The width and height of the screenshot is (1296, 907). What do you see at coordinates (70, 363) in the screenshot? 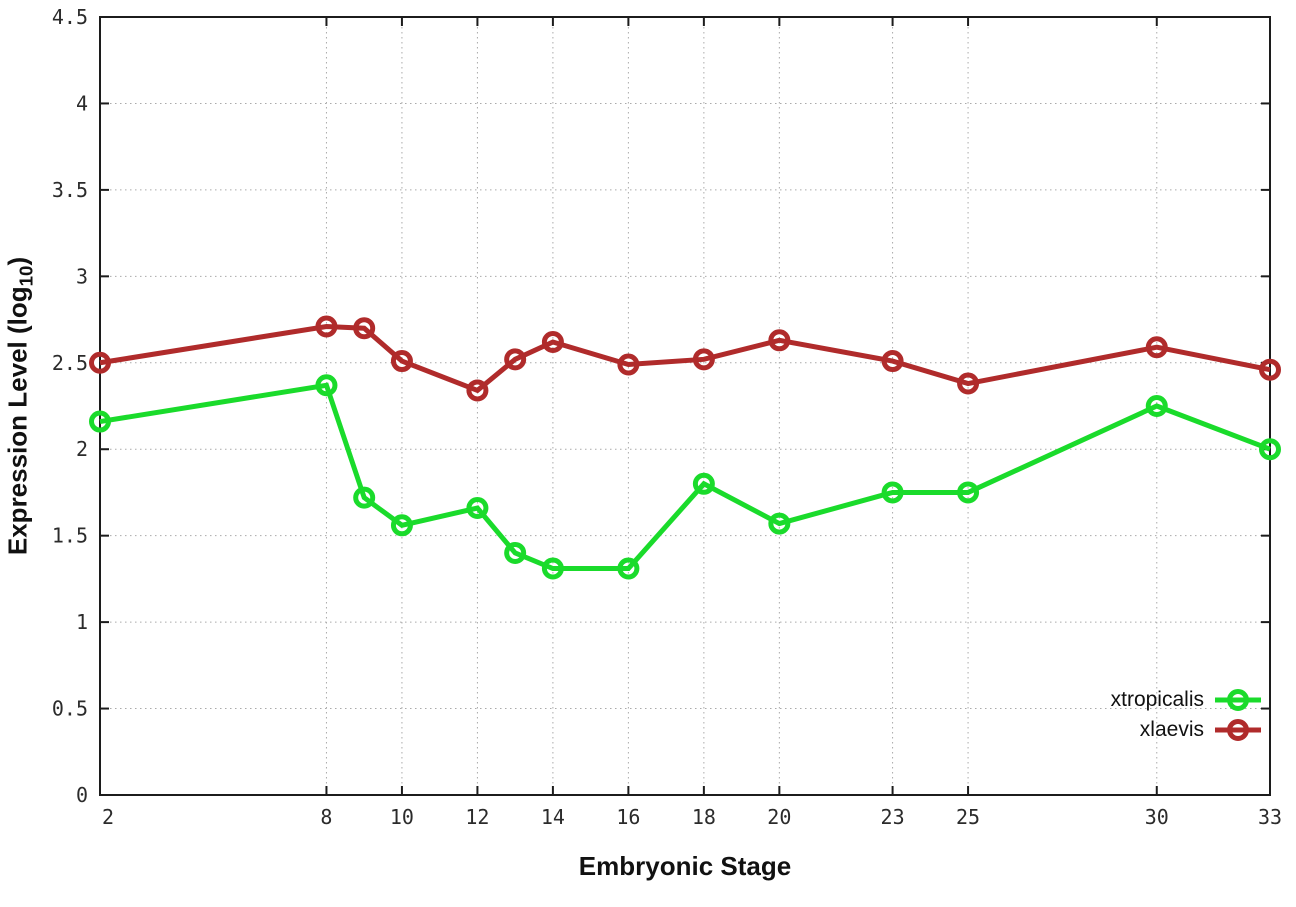
I see `y-tick-label: 2.5` at bounding box center [70, 363].